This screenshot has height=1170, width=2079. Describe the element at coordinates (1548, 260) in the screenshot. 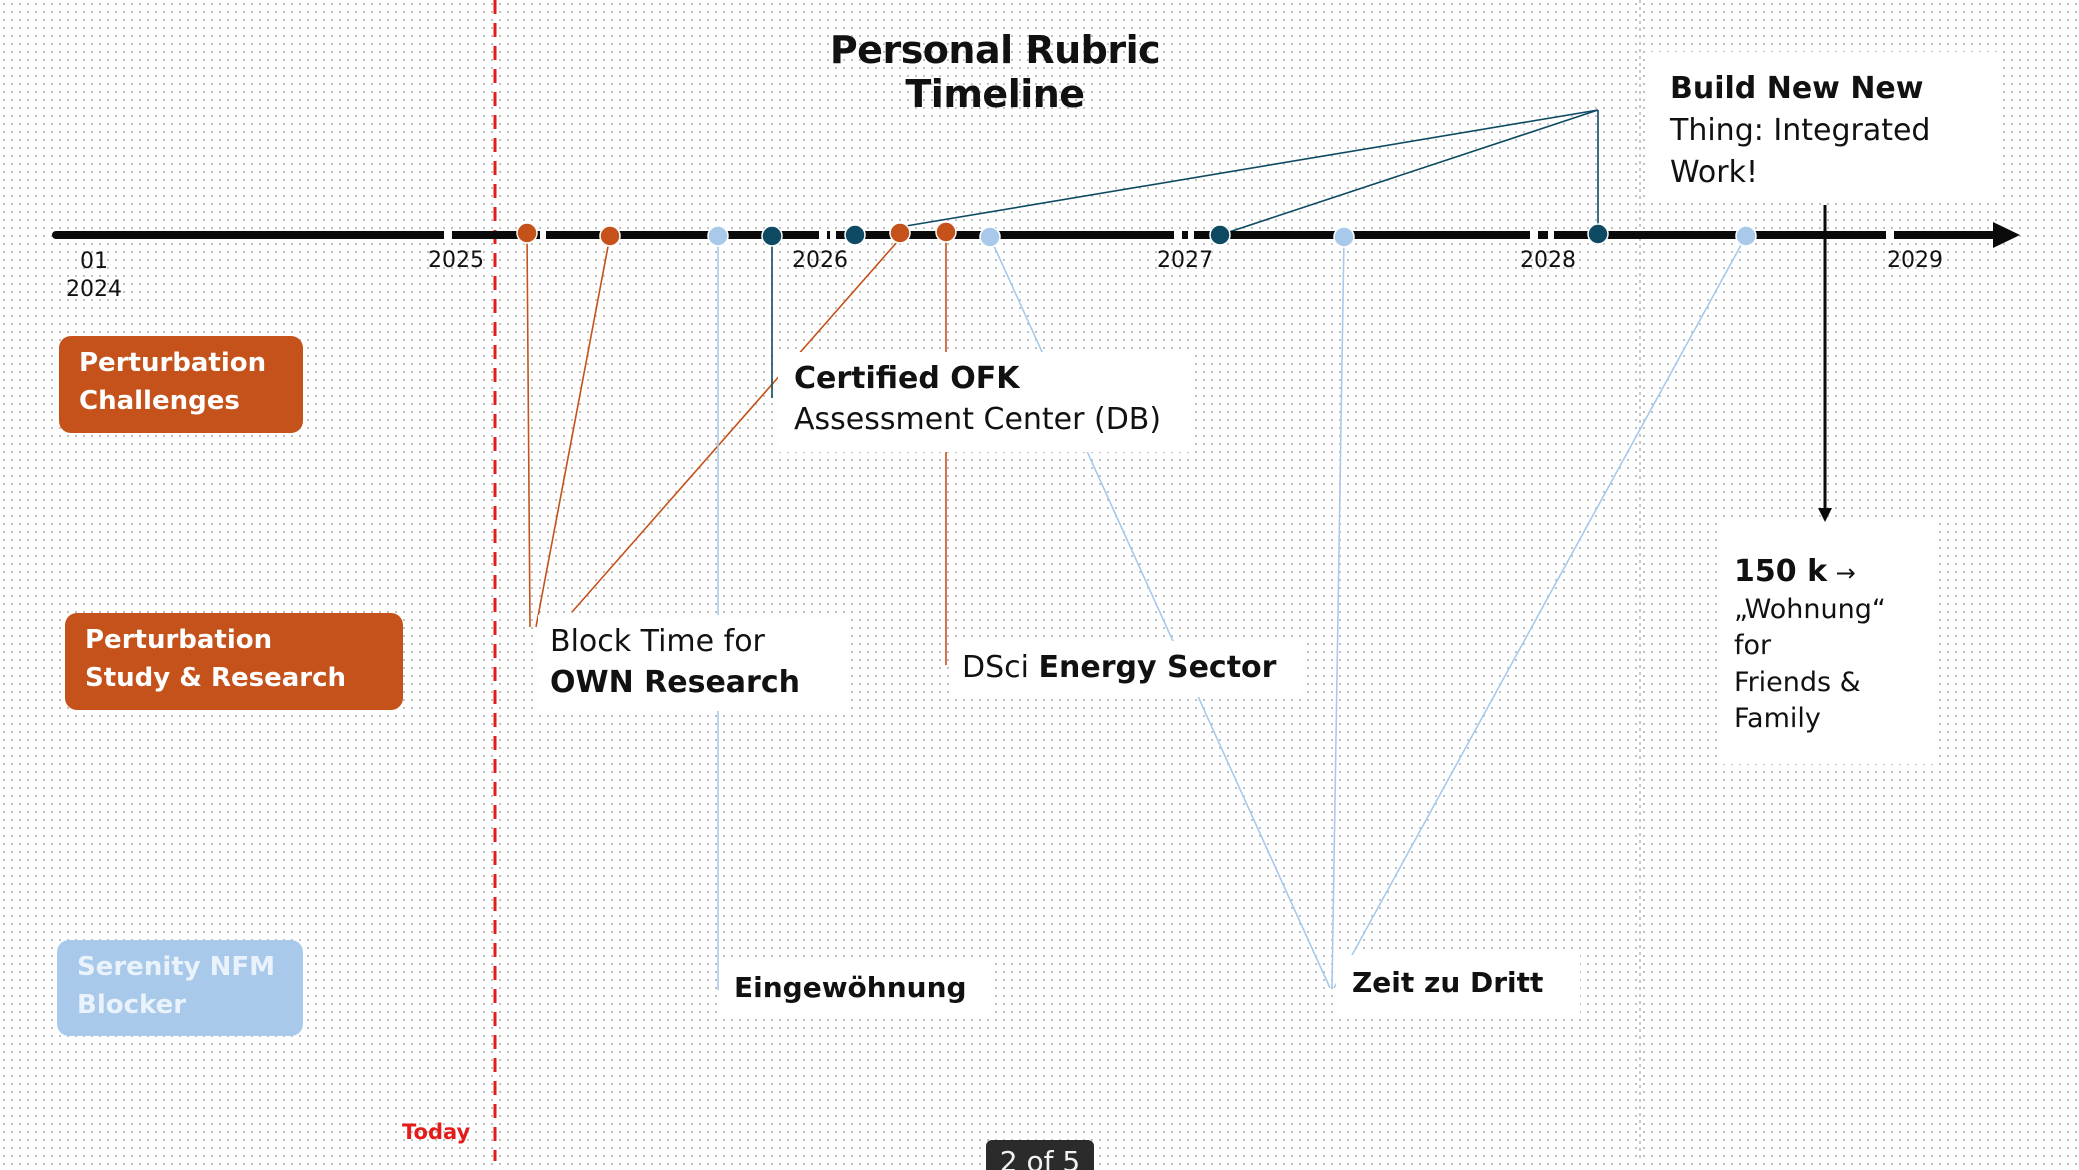

I see `axis-label-year: 2028` at that location.